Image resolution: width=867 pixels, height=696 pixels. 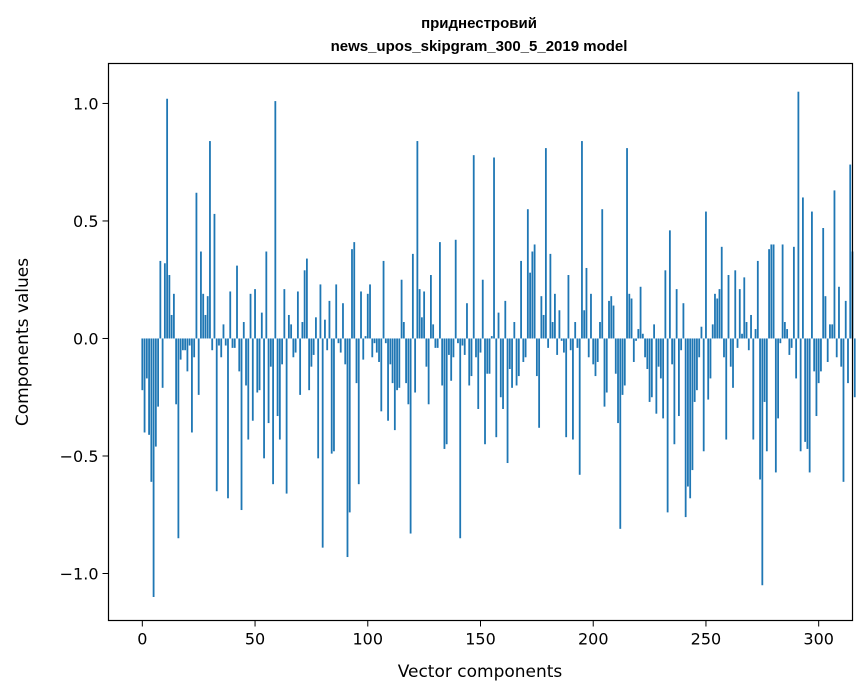 I want to click on x-tick-label: 150, so click(x=480, y=639).